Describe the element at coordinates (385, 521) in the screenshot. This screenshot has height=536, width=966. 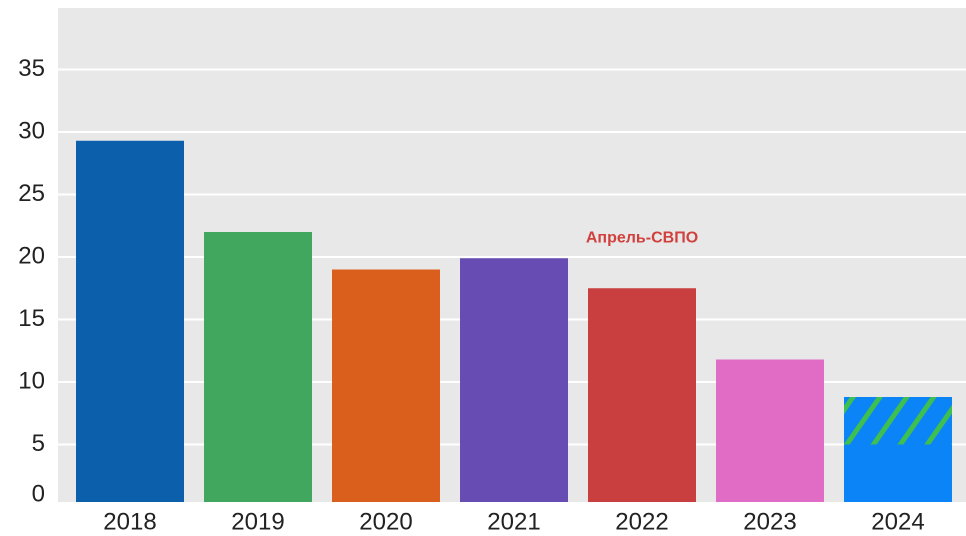
I see `x-tick-label: 2020` at that location.